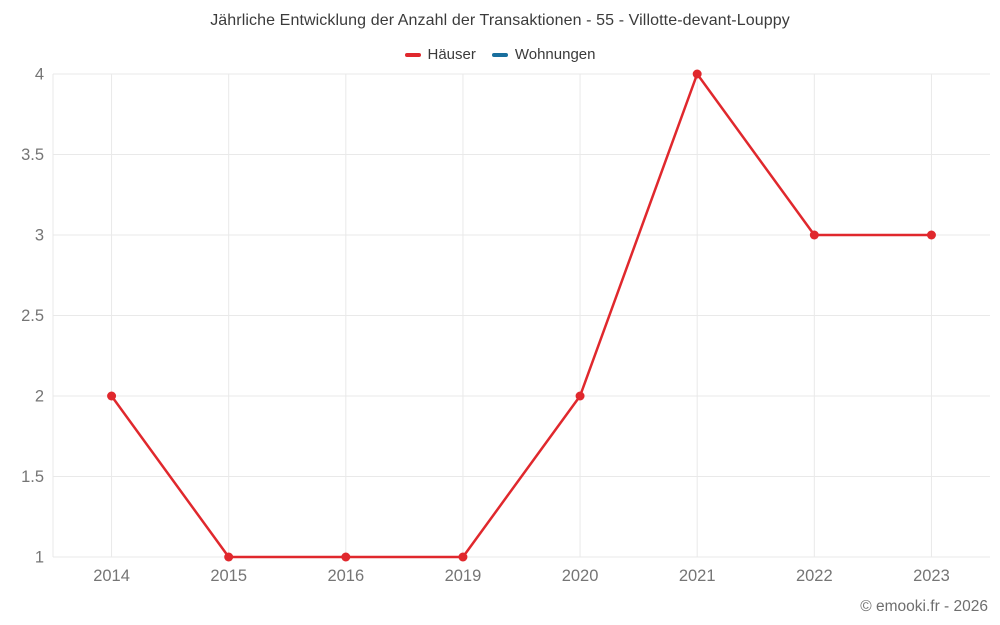 Image resolution: width=1000 pixels, height=625 pixels. Describe the element at coordinates (580, 396) in the screenshot. I see `data-point-hauser-2020` at that location.